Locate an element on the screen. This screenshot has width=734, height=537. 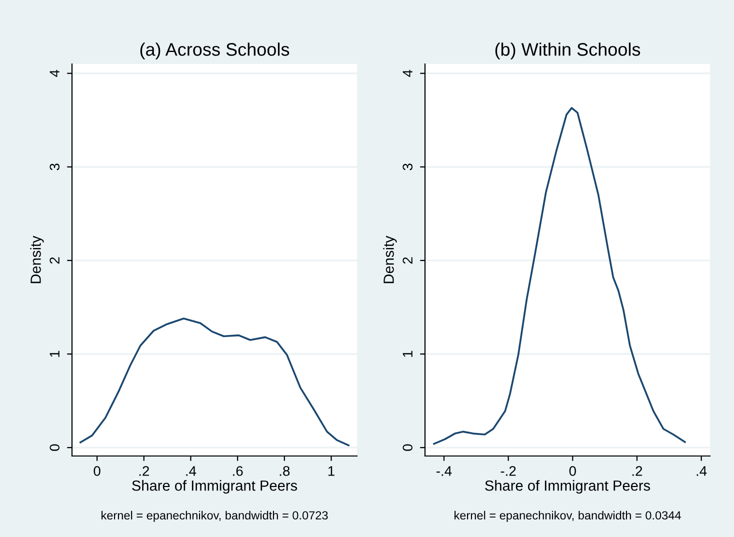
text: kernel = epanechnikov, bandwidth = 0.0723 is located at coordinates (215, 516).